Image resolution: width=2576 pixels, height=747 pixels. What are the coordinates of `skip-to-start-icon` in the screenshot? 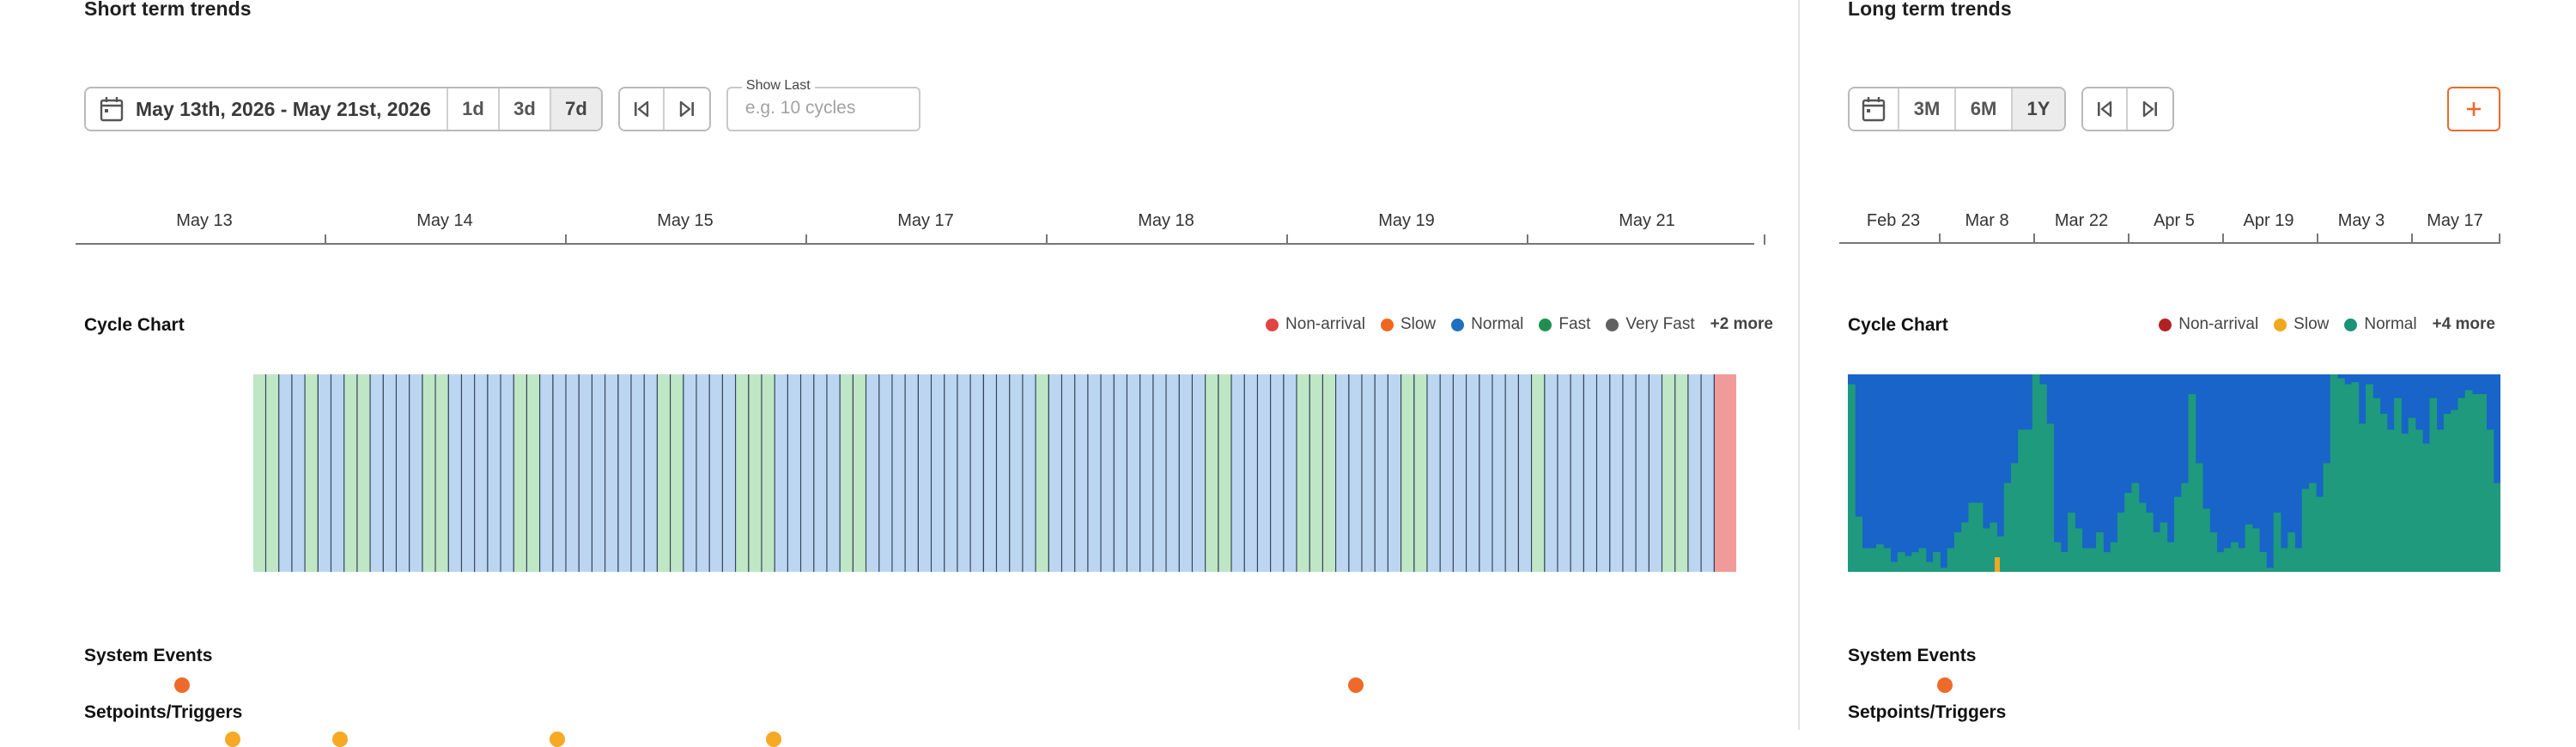 It's located at (641, 109).